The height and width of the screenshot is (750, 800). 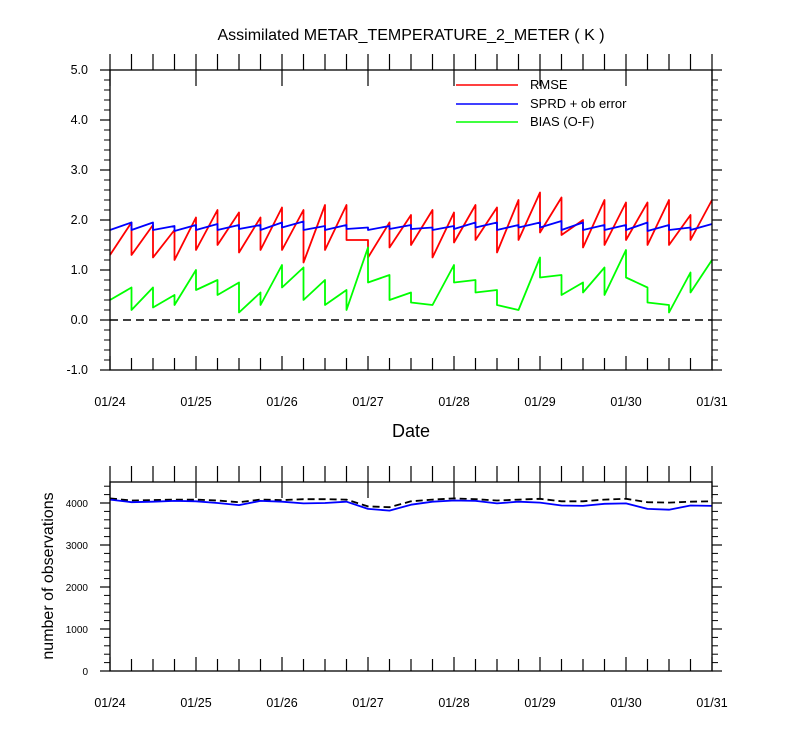 I want to click on y-tick-label: 1.0, so click(x=79, y=270).